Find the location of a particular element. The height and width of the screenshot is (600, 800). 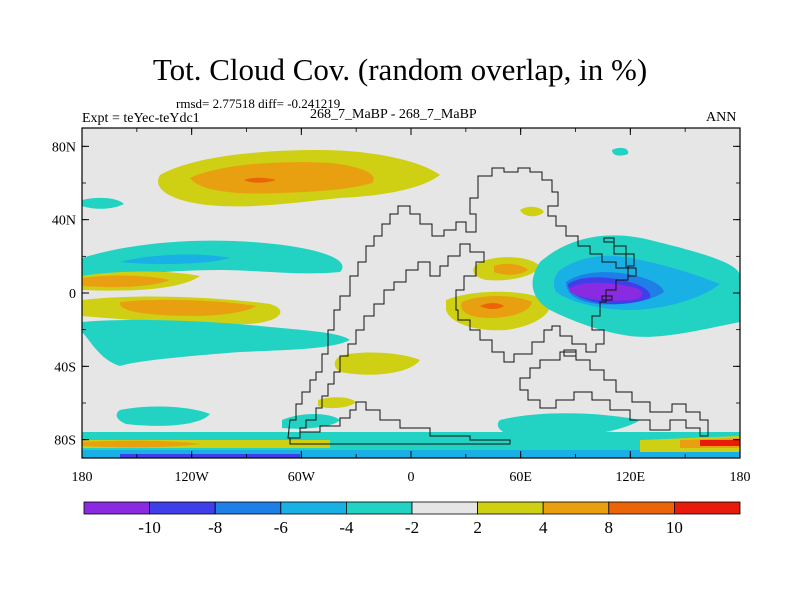

colorbar-label: -8 is located at coordinates (215, 527).